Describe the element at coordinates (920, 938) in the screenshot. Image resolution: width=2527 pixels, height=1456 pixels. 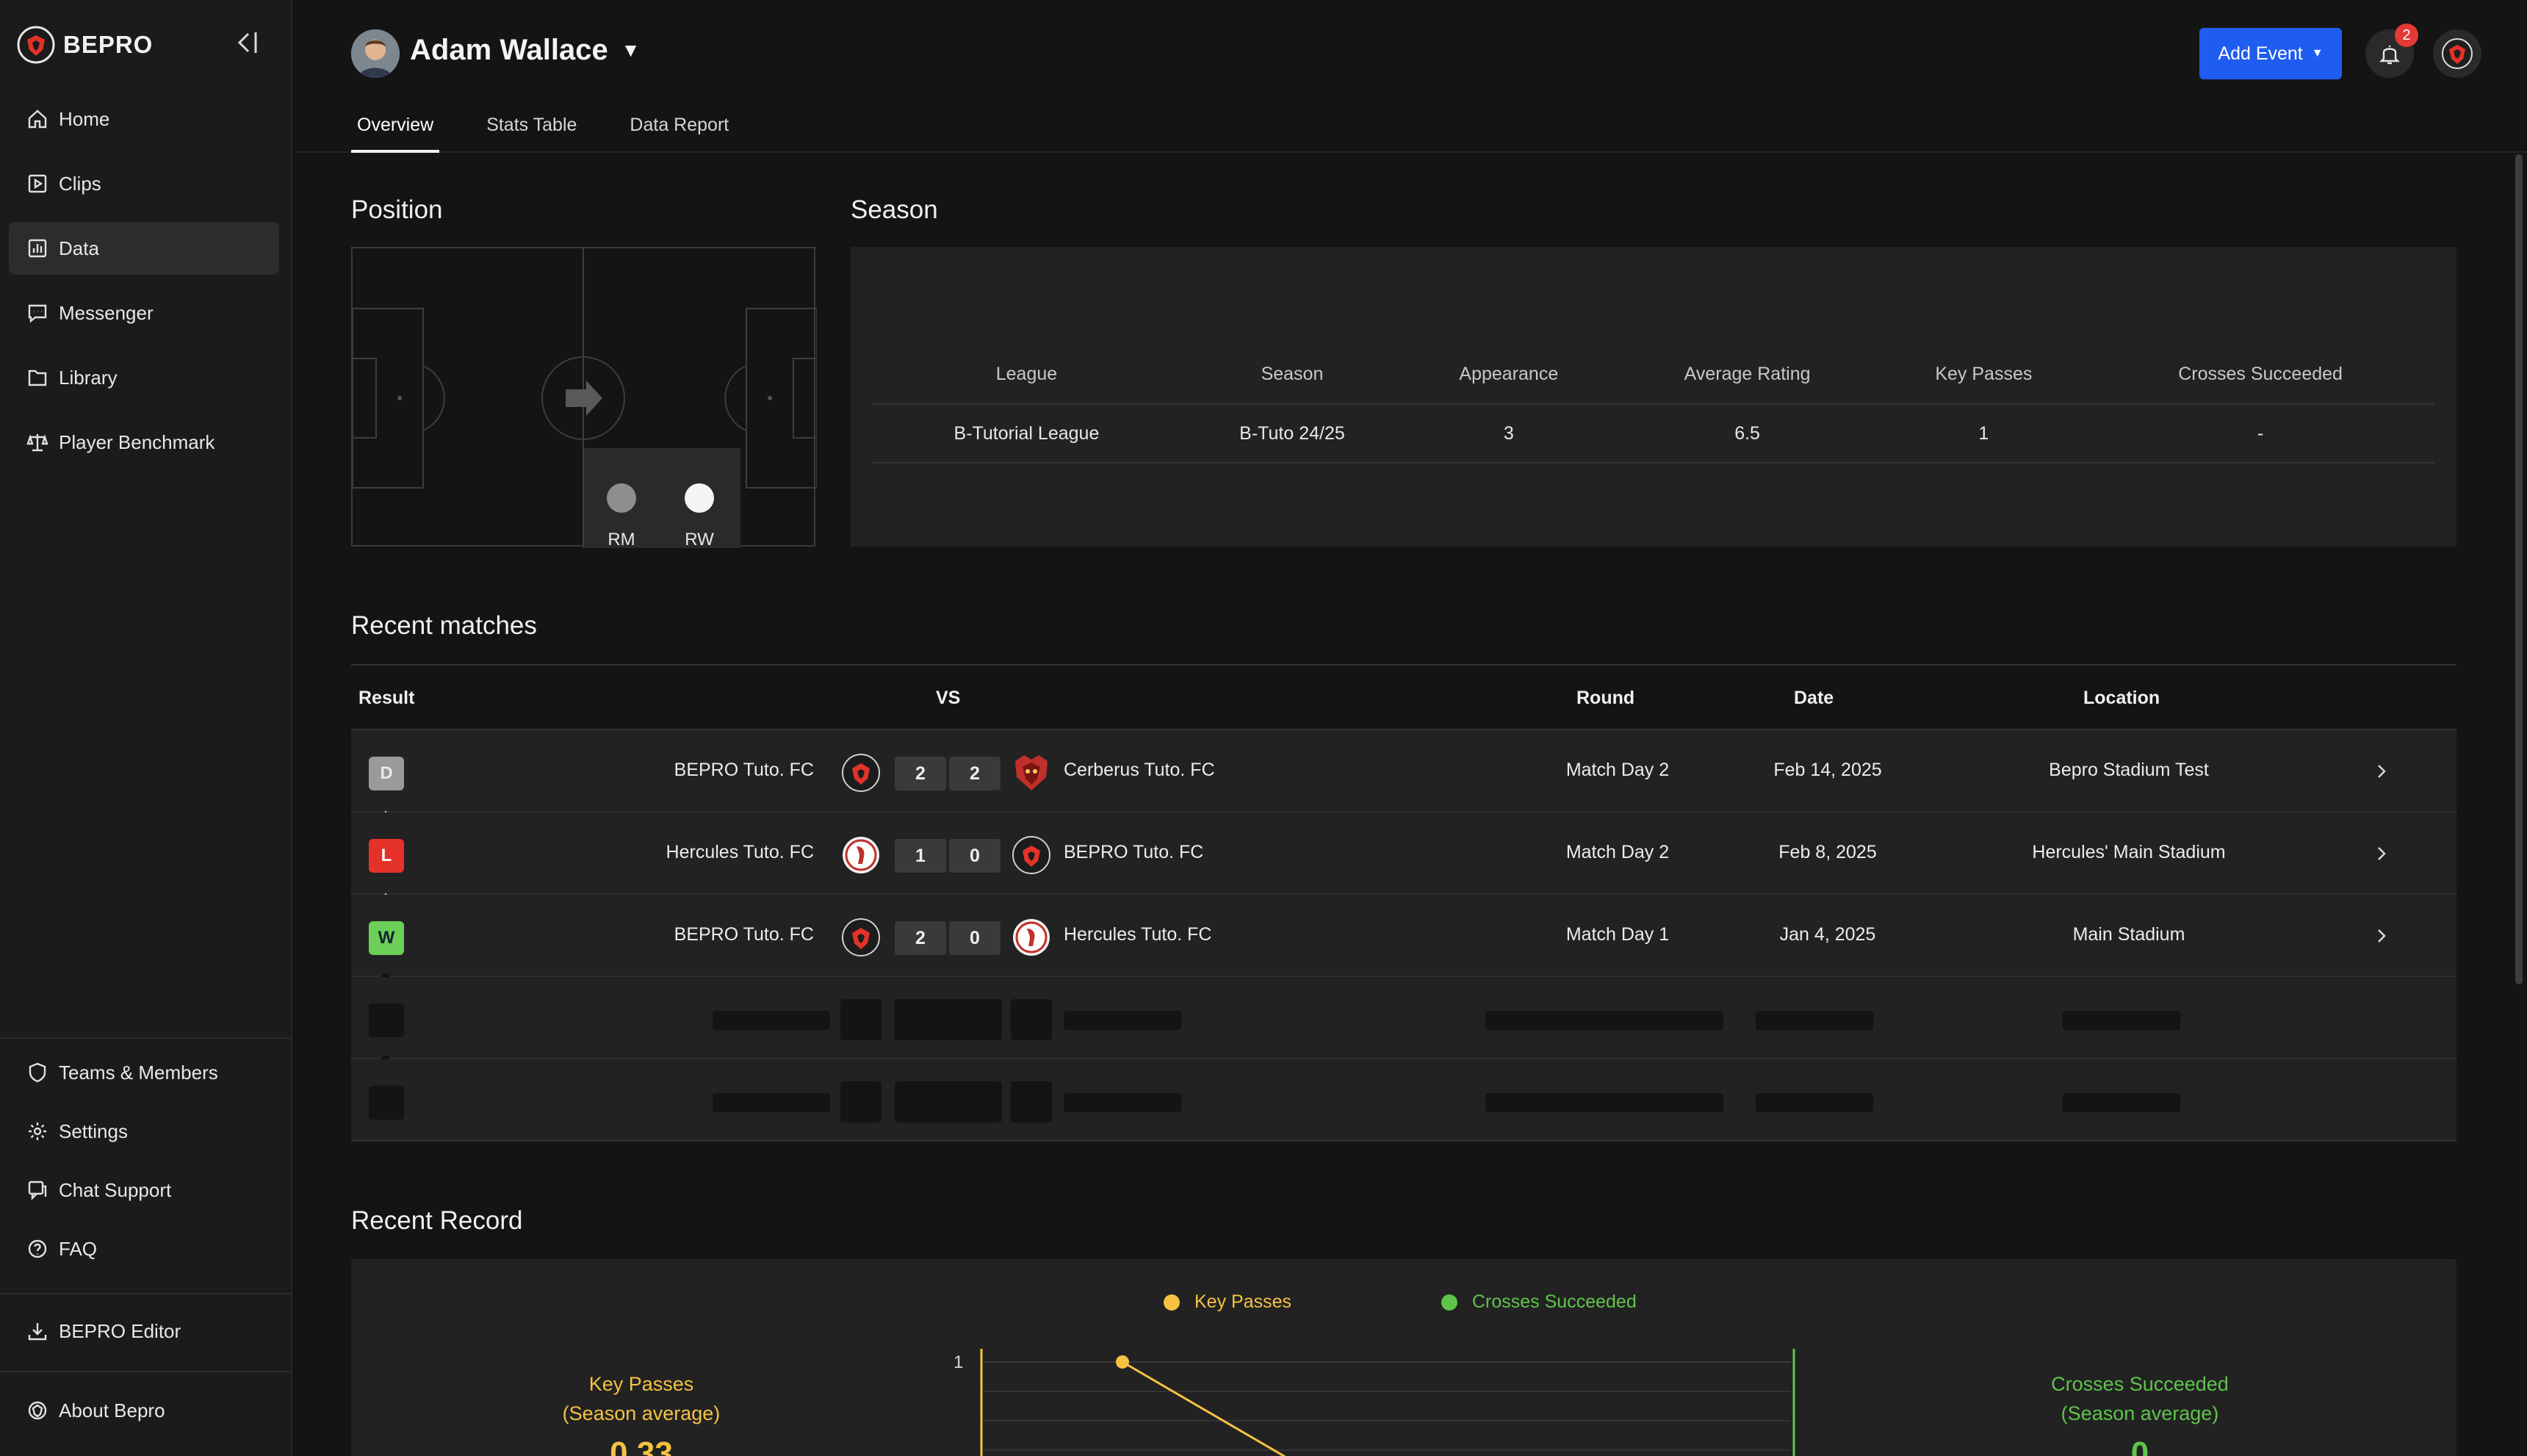
I see `home-score: 2` at that location.